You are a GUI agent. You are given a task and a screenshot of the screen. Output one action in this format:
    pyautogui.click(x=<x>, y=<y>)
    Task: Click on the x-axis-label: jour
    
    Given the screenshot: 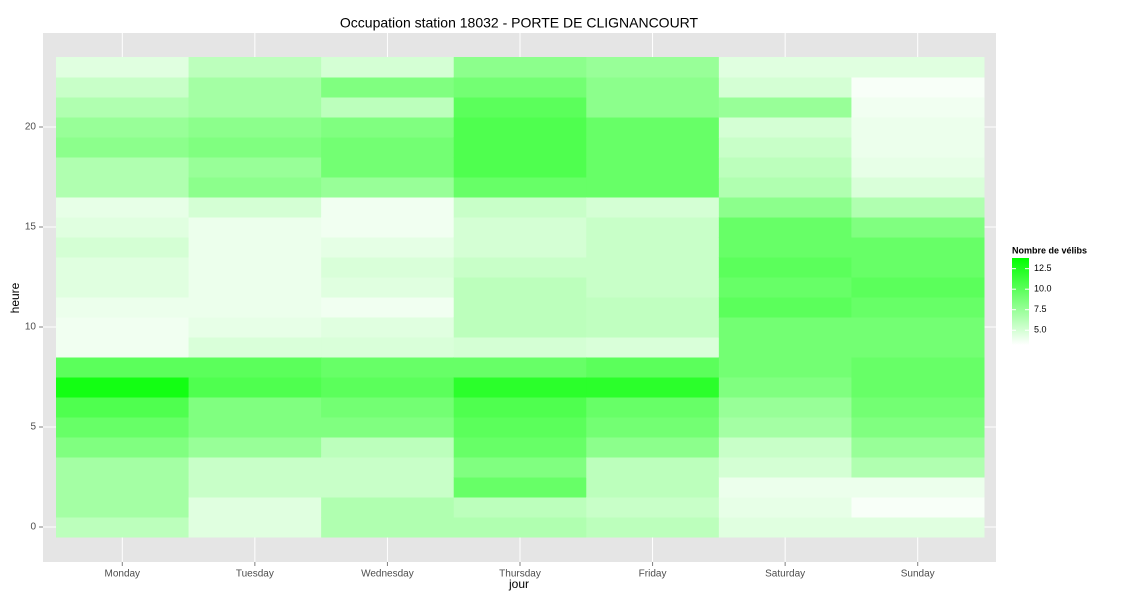 What is the action you would take?
    pyautogui.click(x=518, y=584)
    